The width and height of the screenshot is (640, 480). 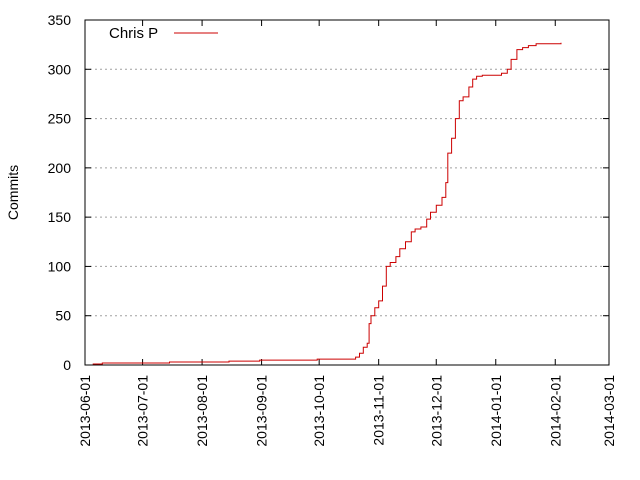 I want to click on x-tick-label: 2013-12-01, so click(x=436, y=411).